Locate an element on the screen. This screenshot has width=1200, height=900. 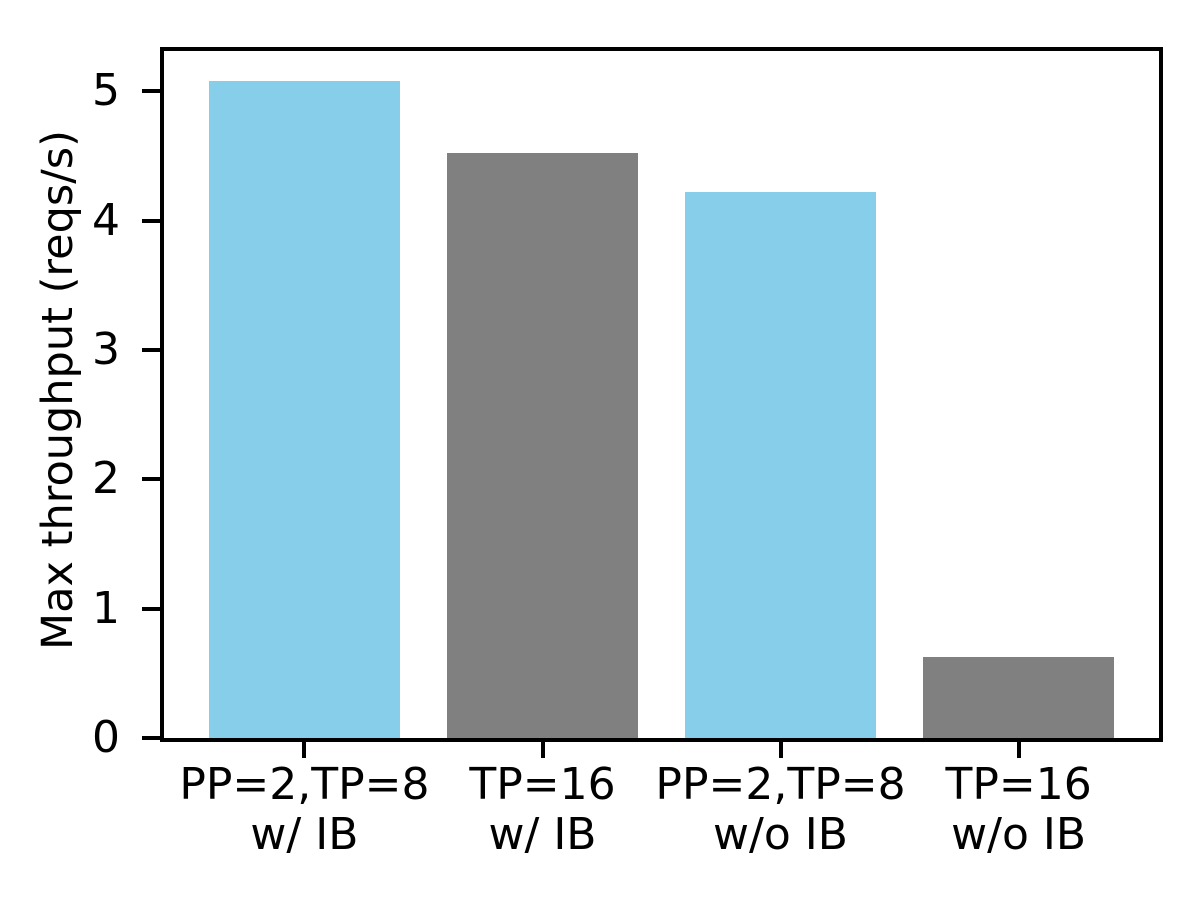
y-axis-tick-label: 0 is located at coordinates (106, 737).